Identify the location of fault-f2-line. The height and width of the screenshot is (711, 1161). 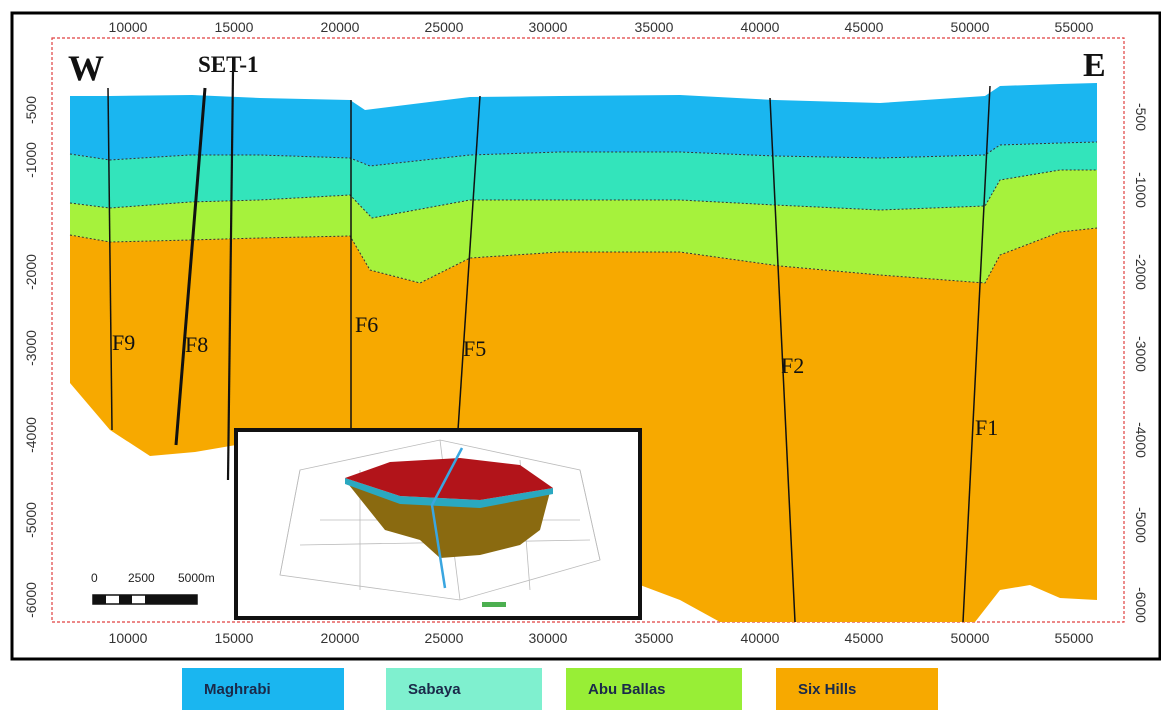
(782, 360).